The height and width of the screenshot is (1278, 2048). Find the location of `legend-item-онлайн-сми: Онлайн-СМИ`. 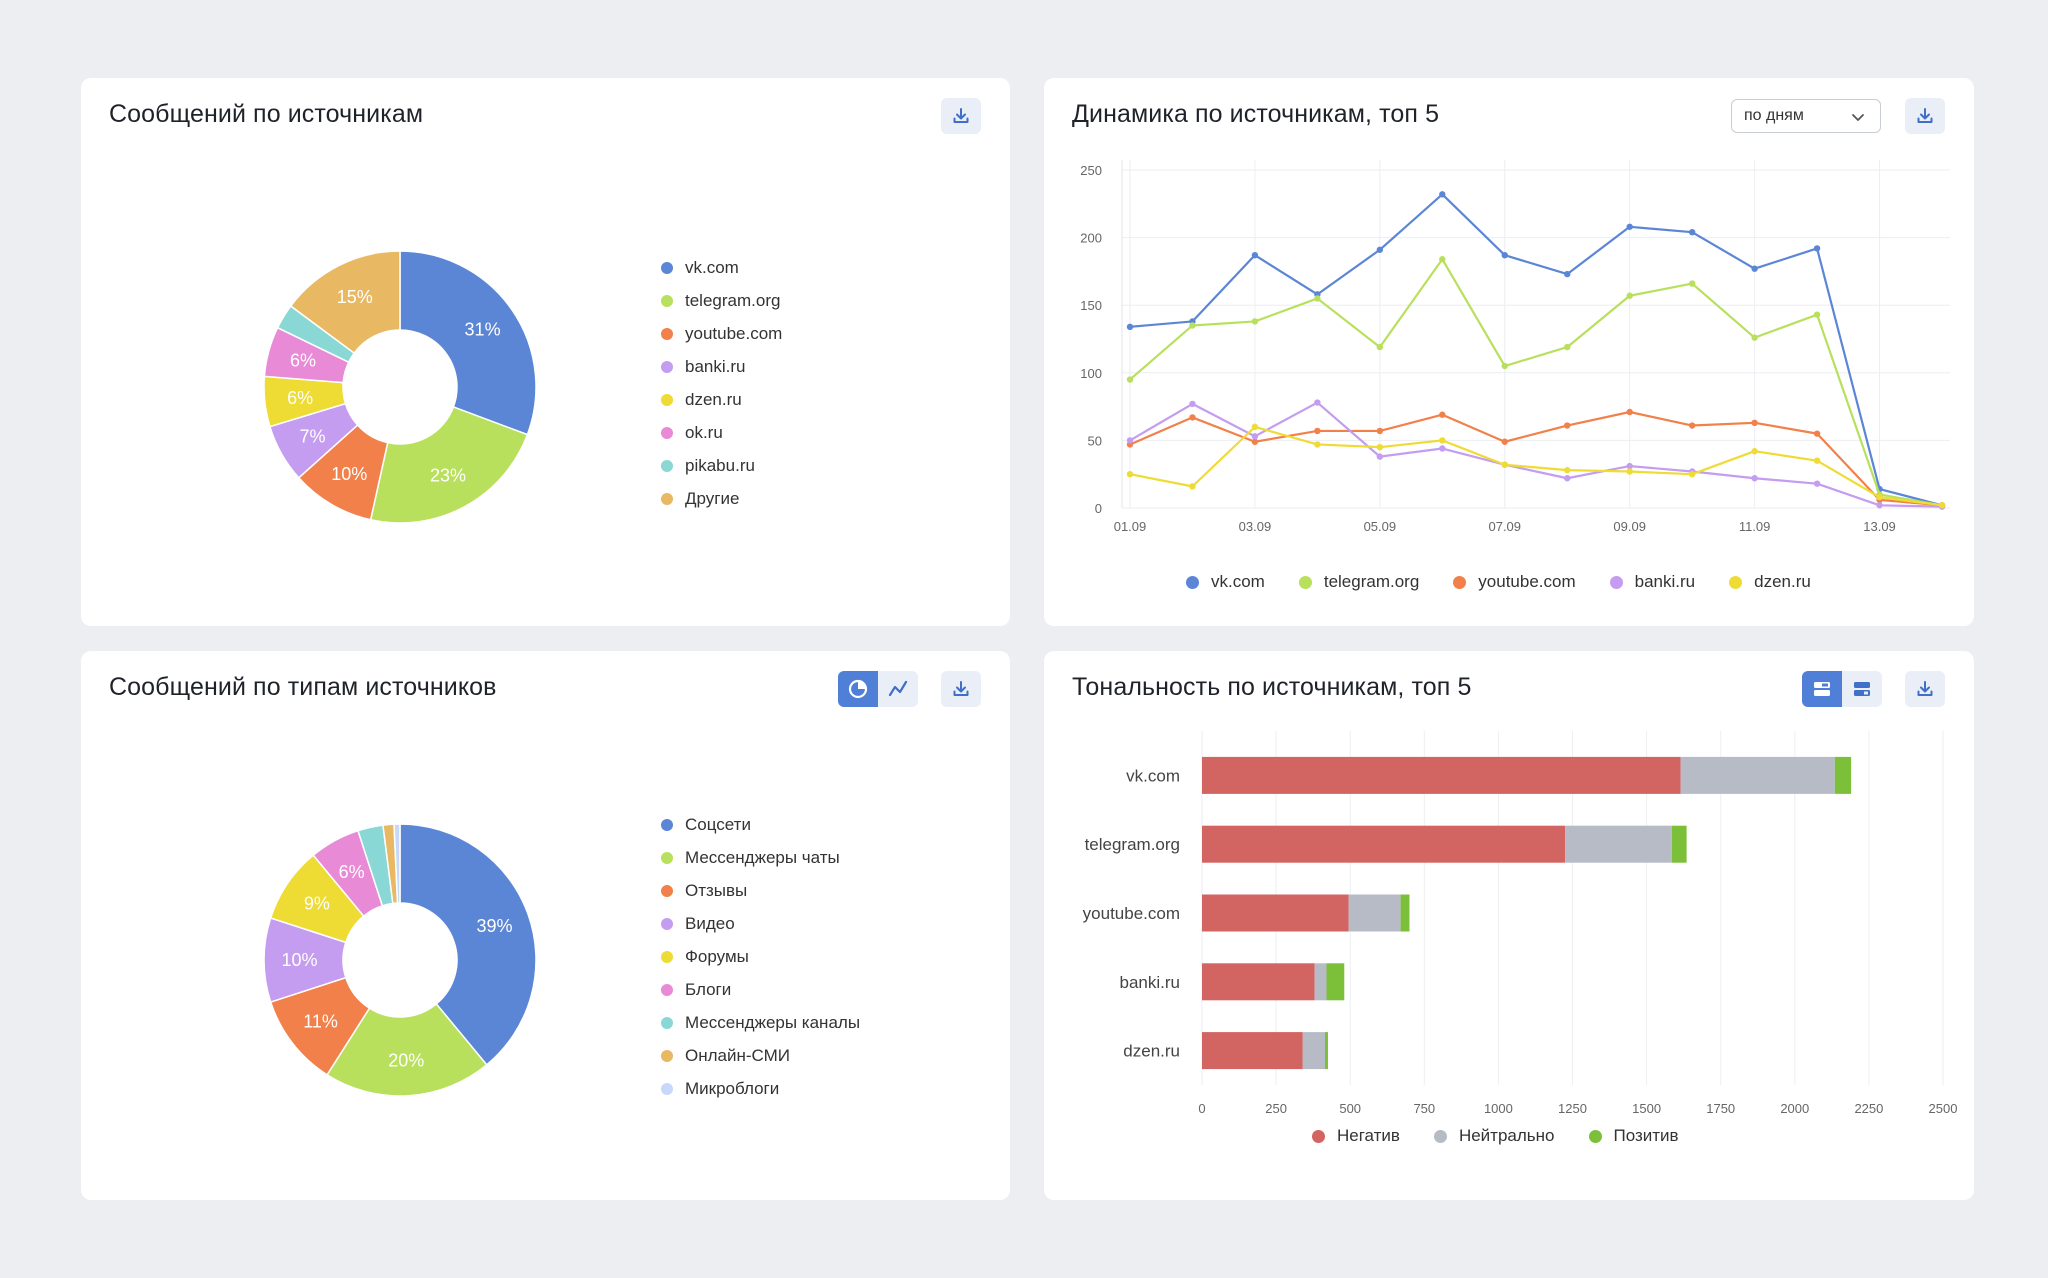

legend-item-онлайн-сми: Онлайн-СМИ is located at coordinates (760, 1055).